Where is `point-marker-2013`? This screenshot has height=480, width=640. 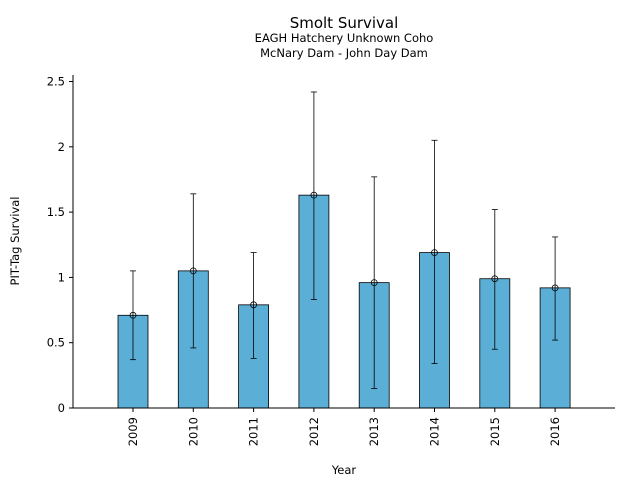 point-marker-2013 is located at coordinates (374, 283).